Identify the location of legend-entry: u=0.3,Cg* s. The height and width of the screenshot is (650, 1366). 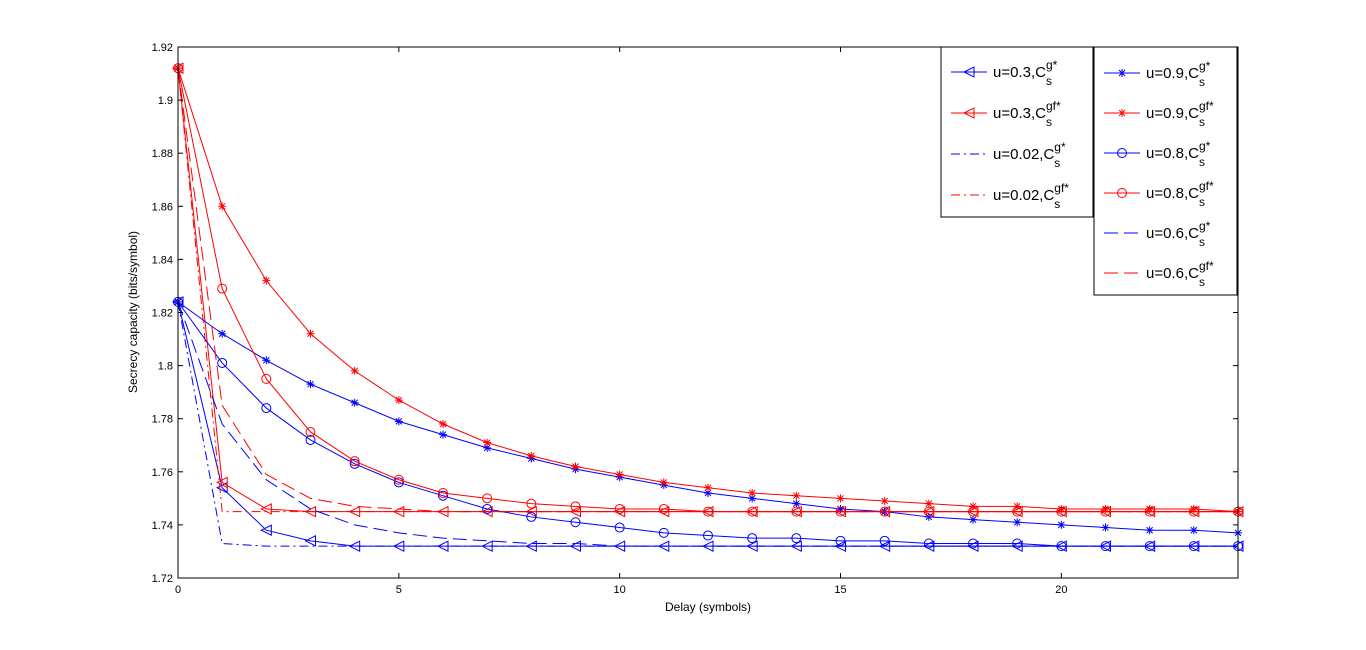
(1004, 73).